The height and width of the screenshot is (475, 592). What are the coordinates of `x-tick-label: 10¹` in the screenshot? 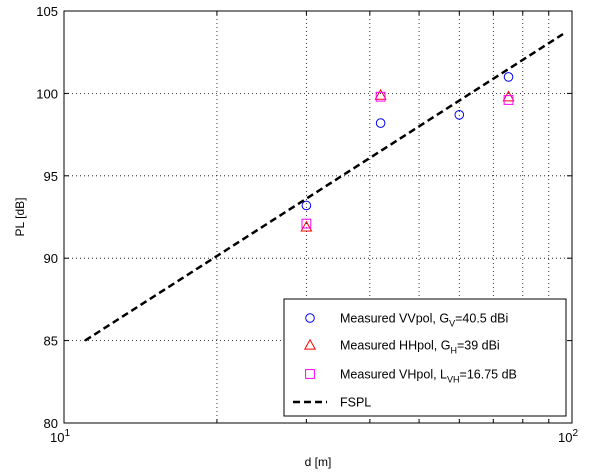 It's located at (60, 436).